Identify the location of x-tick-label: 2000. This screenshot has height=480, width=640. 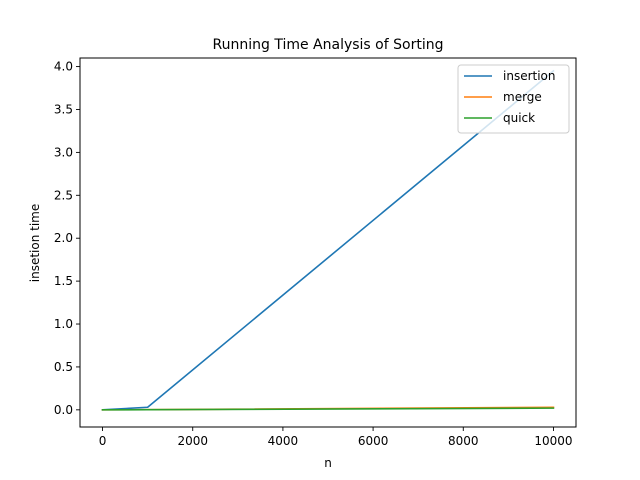
(192, 441).